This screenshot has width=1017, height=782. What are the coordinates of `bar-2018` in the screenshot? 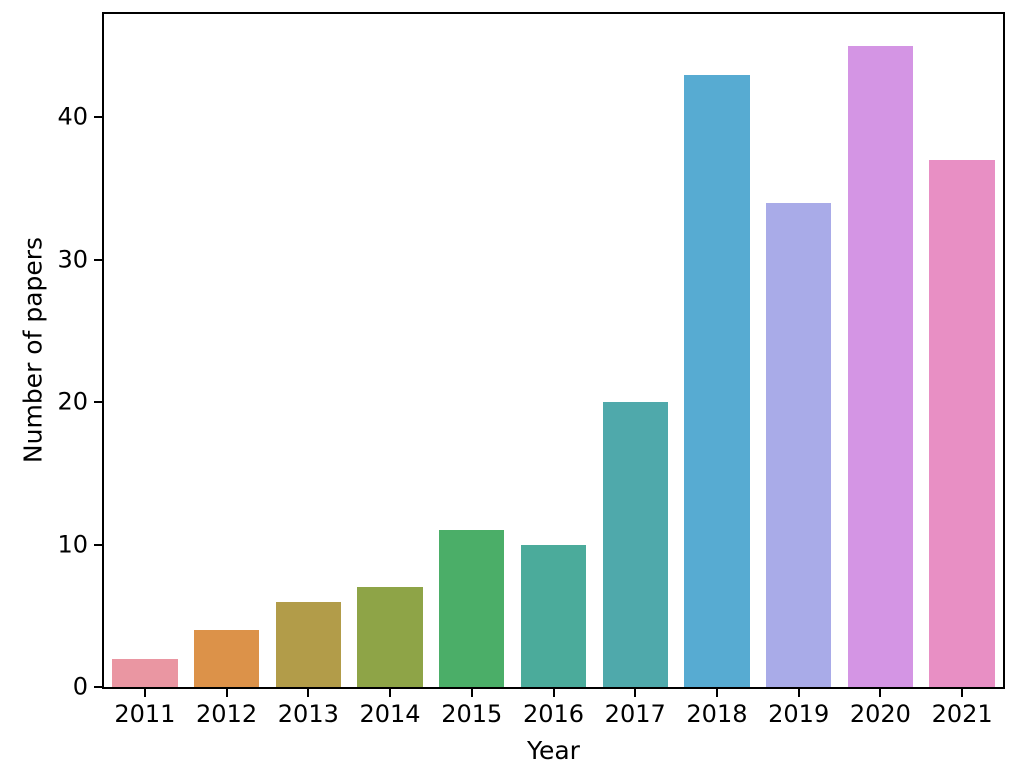 It's located at (717, 380).